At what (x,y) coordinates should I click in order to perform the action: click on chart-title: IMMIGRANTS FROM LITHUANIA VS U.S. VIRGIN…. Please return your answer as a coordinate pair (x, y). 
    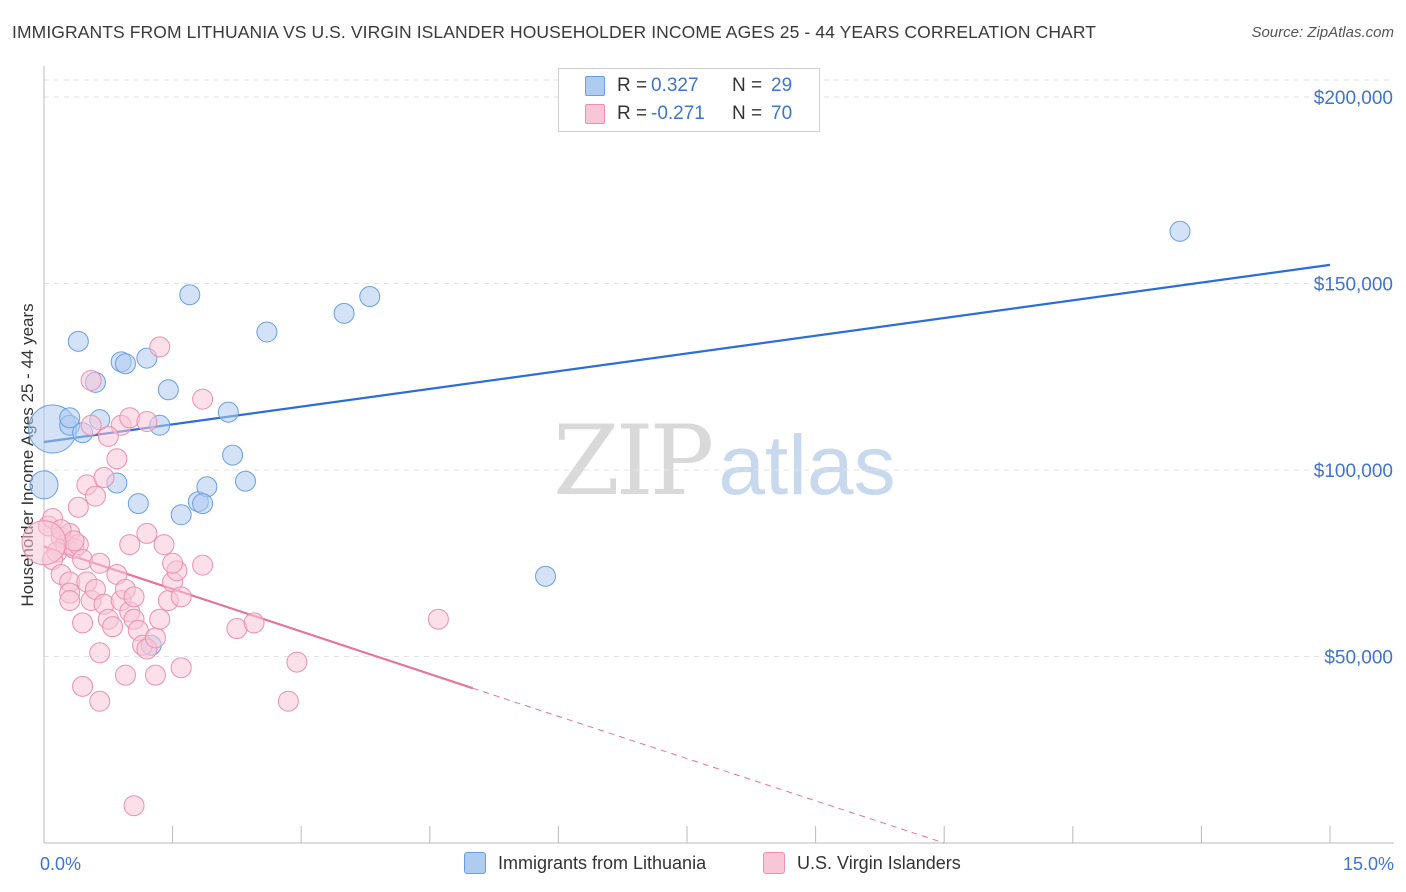
    Looking at the image, I should click on (554, 32).